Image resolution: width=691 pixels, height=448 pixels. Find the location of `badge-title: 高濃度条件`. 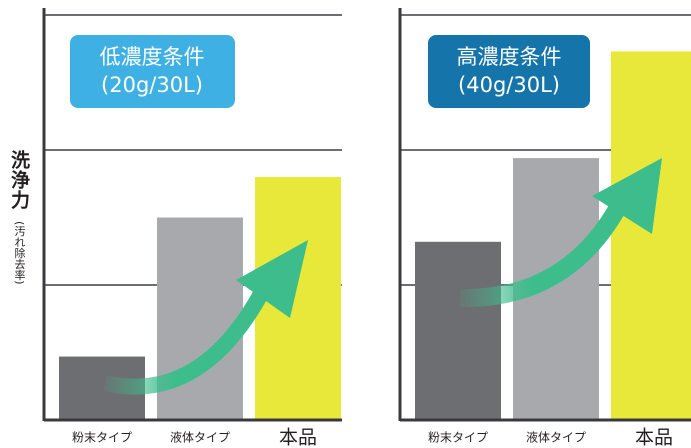

badge-title: 高濃度条件 is located at coordinates (509, 57).